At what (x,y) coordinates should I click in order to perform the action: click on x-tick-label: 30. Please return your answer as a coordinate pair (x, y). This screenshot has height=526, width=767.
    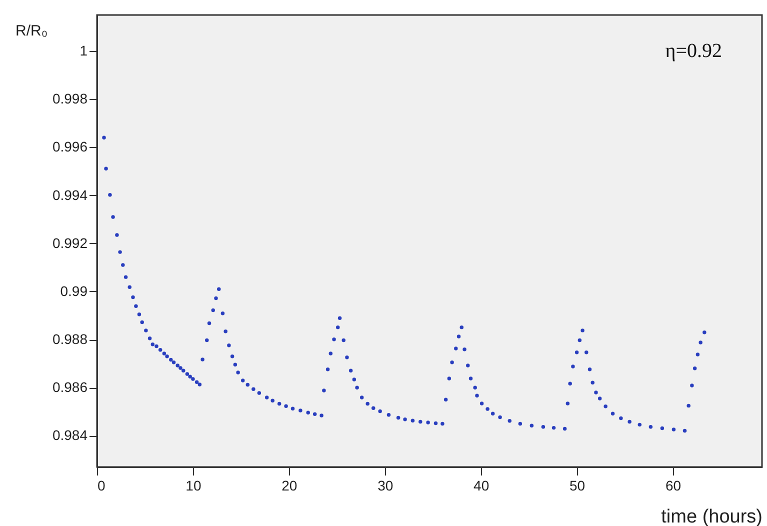
    Looking at the image, I should click on (386, 486).